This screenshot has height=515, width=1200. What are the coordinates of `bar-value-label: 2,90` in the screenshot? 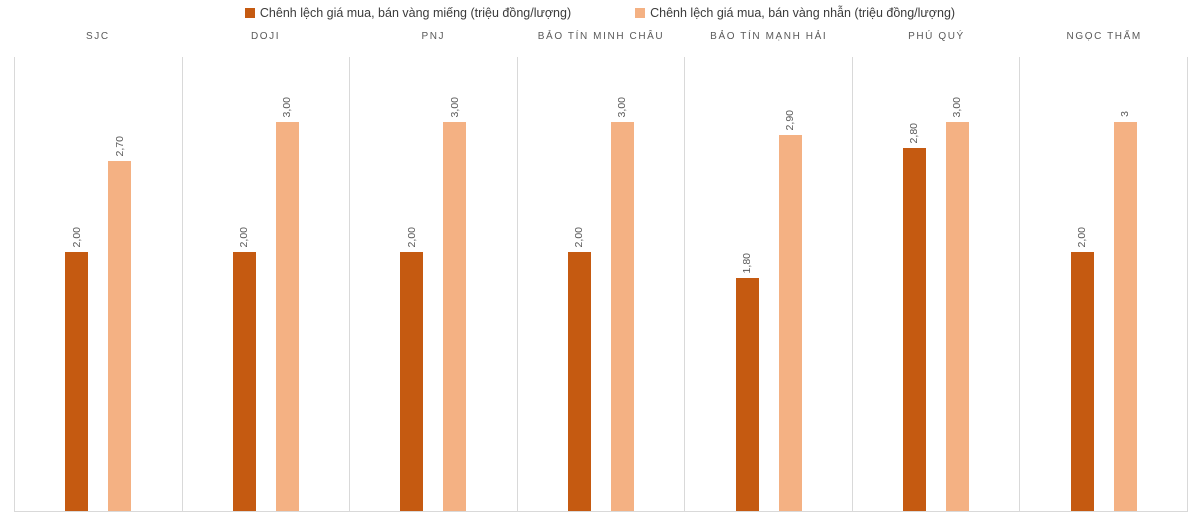 It's located at (789, 119).